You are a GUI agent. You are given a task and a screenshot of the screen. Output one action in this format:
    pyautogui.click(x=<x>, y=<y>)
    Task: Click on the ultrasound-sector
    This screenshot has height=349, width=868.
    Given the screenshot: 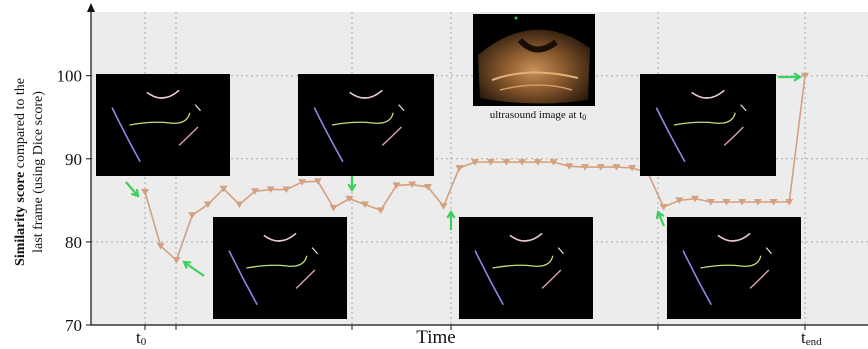 What is the action you would take?
    pyautogui.click(x=534, y=66)
    